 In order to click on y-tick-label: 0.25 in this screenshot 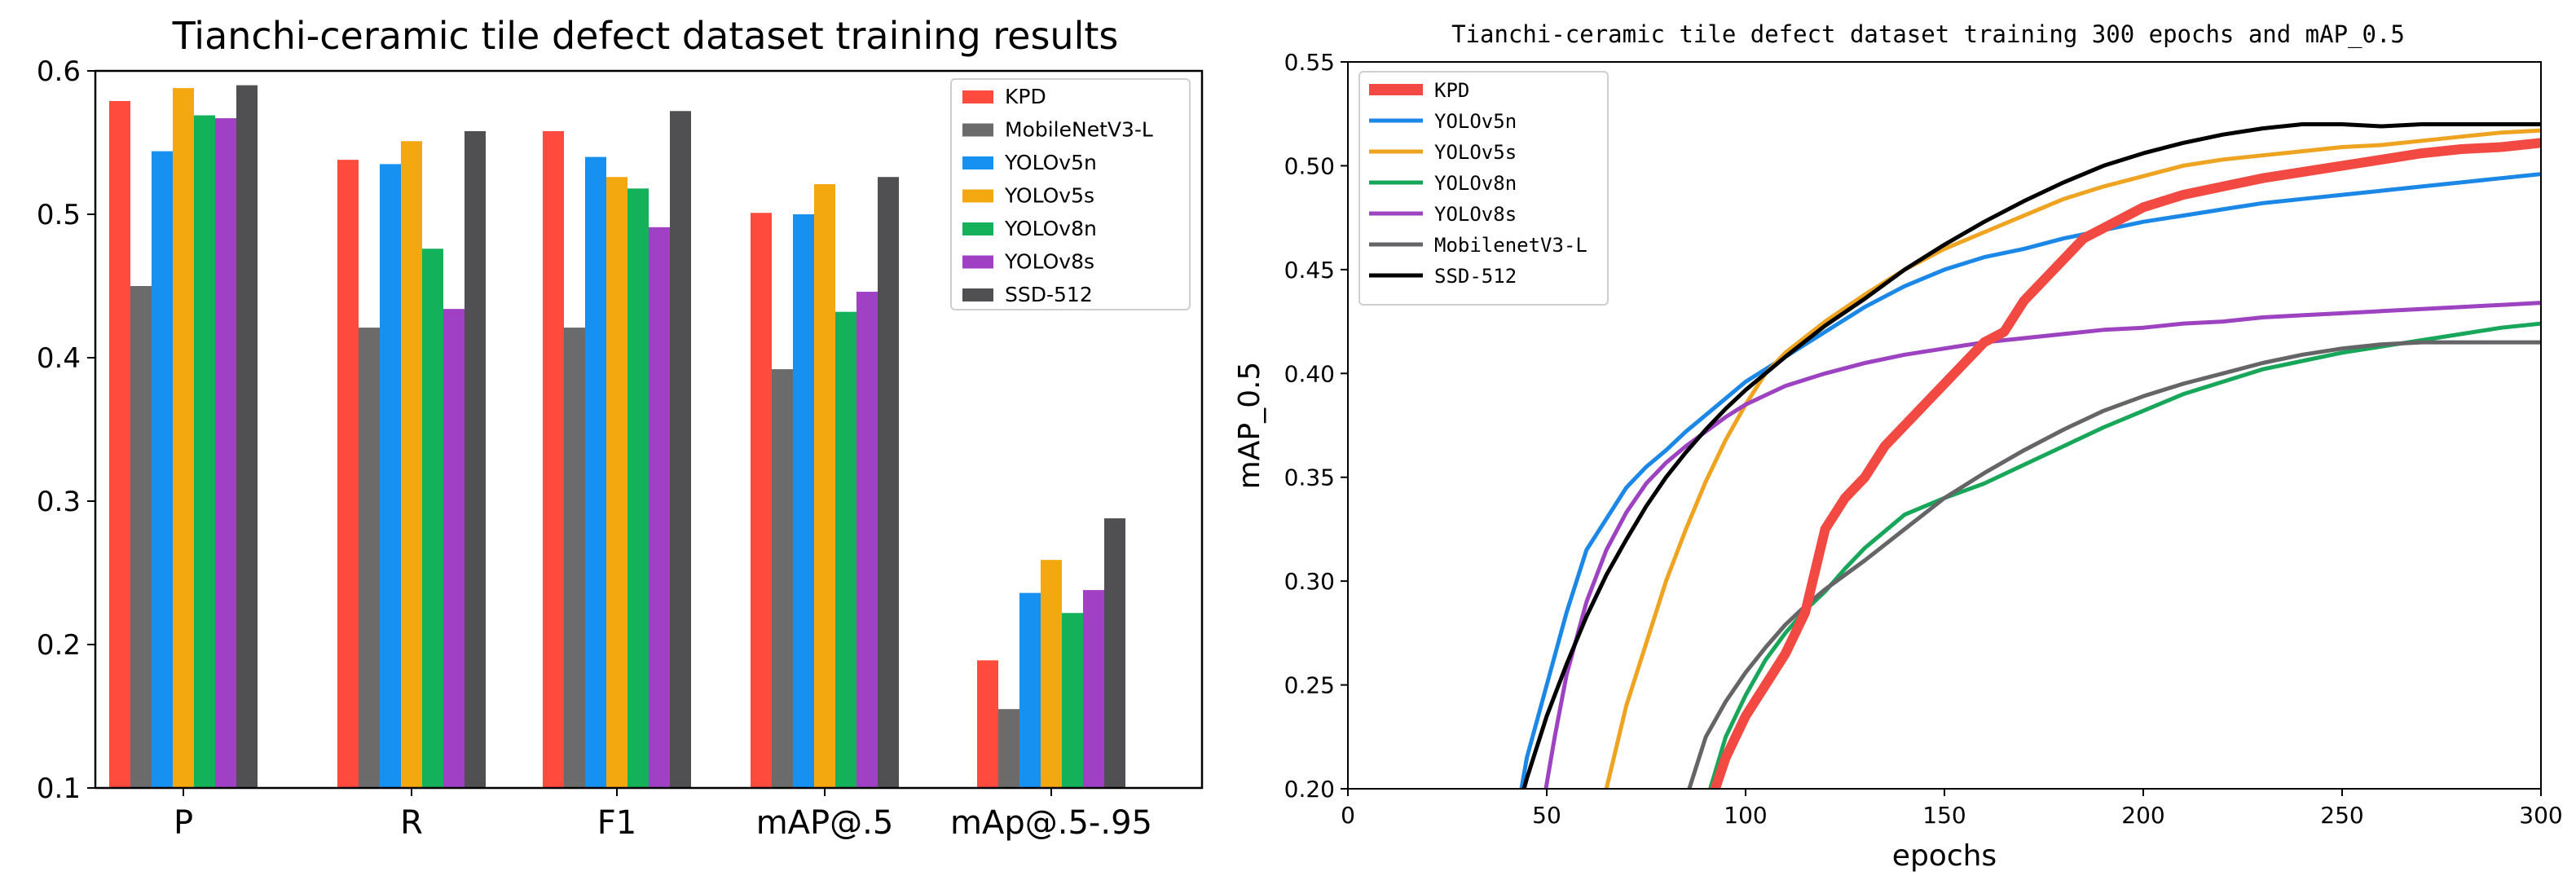, I will do `click(1309, 686)`.